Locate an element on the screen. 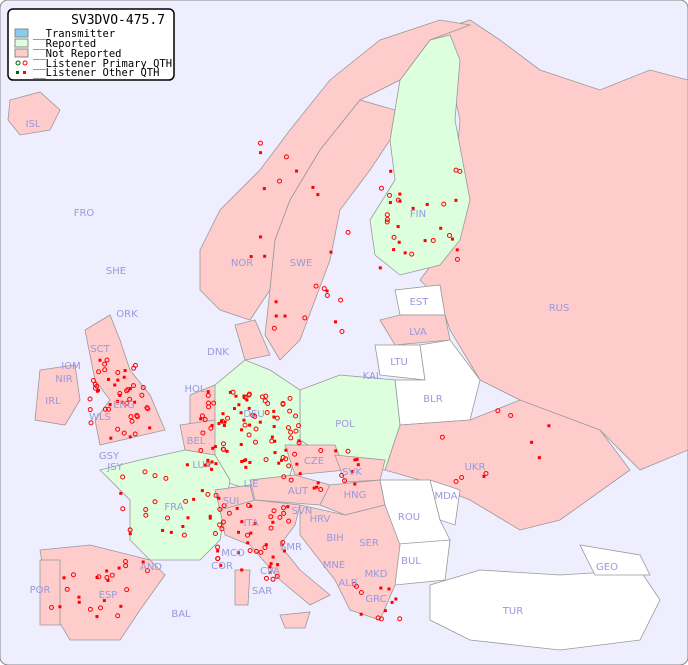  country-label-tur: TUR is located at coordinates (512, 611).